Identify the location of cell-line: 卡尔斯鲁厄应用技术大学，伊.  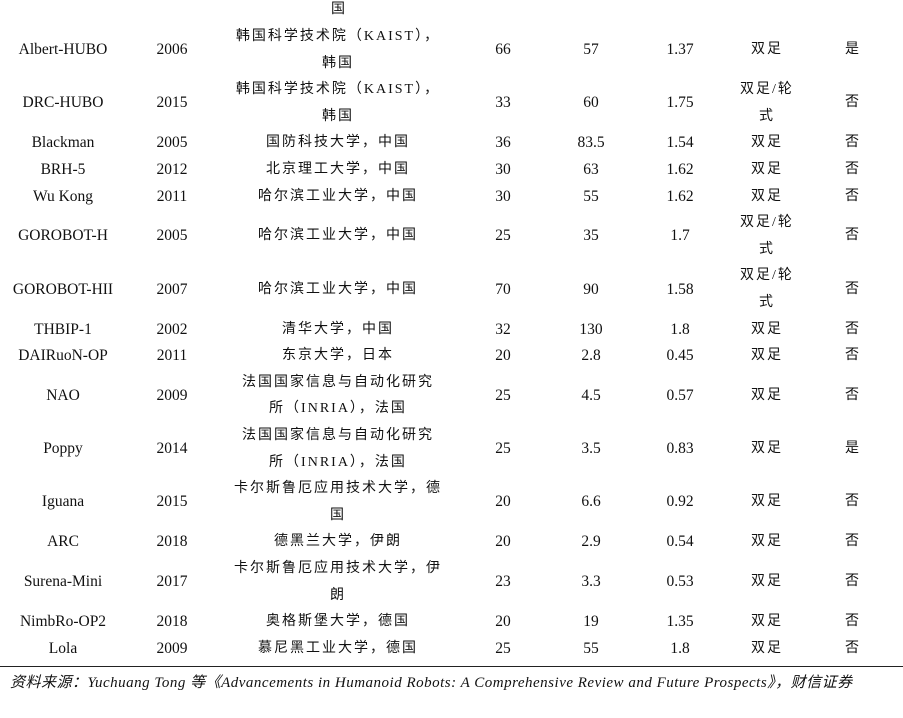
(338, 568).